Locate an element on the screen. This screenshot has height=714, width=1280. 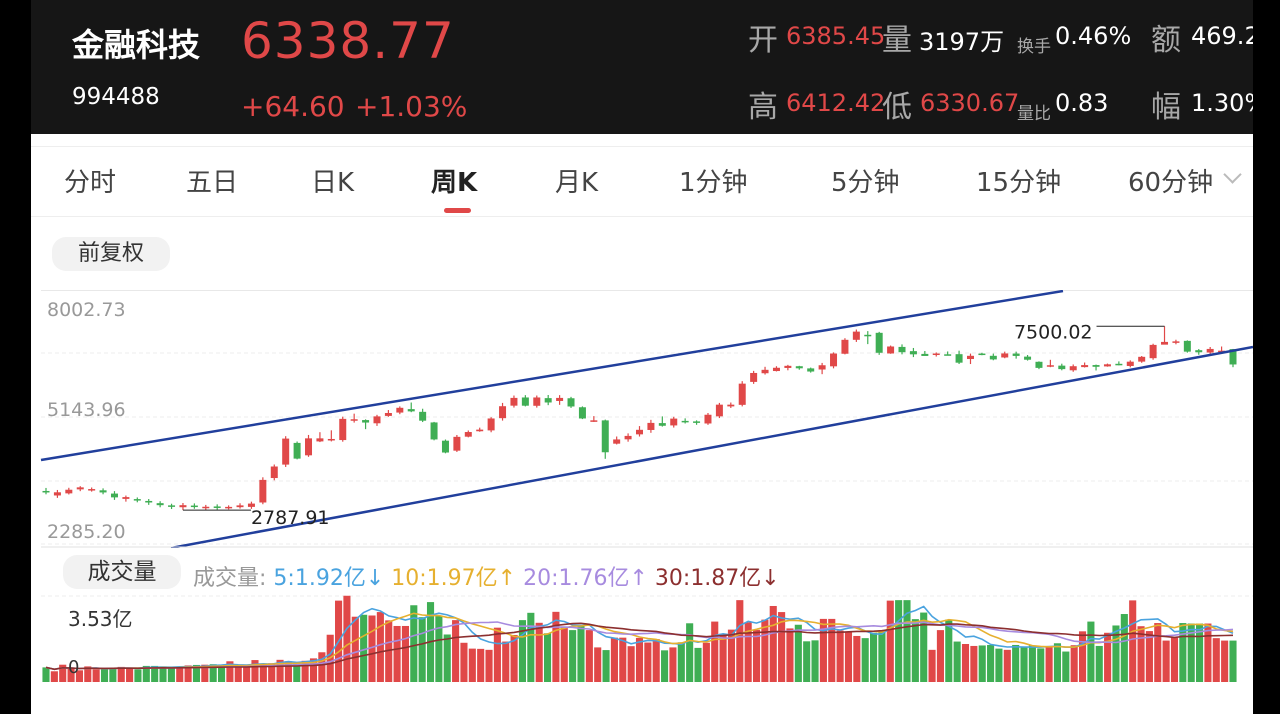
tab-five-day: 五日 is located at coordinates (212, 183).